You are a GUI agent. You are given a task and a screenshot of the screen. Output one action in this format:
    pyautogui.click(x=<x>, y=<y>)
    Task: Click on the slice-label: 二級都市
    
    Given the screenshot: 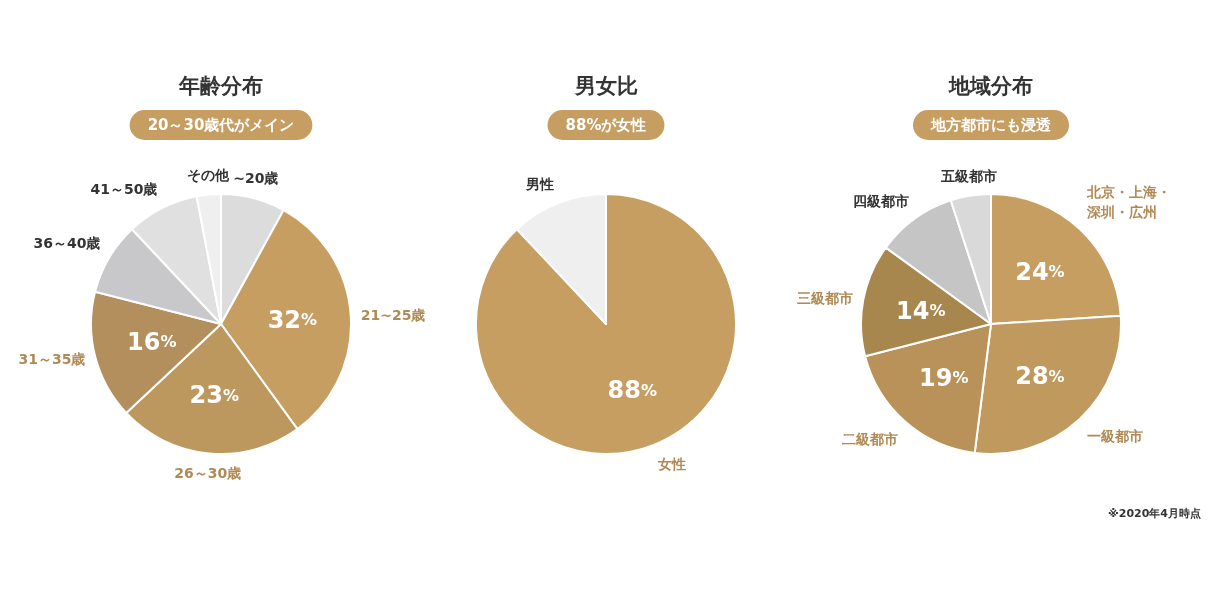 What is the action you would take?
    pyautogui.click(x=870, y=439)
    